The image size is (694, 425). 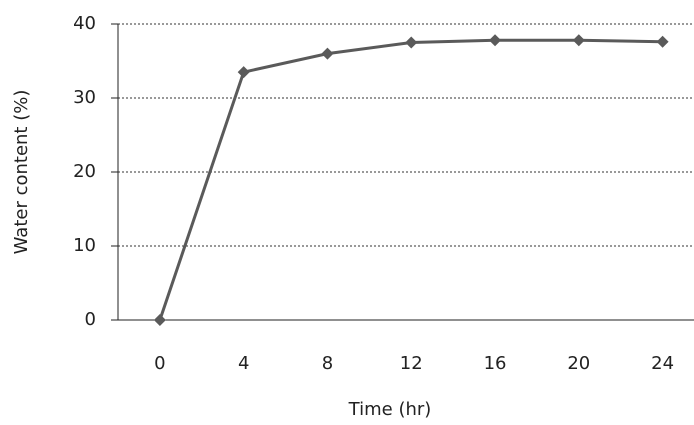 What do you see at coordinates (21, 172) in the screenshot?
I see `y-axis-label: Water content (%)` at bounding box center [21, 172].